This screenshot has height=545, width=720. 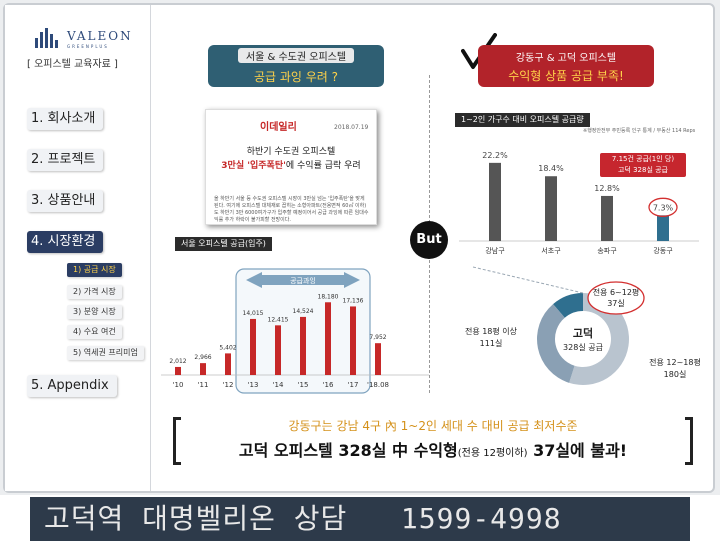 I want to click on x-tick-label: '12, so click(x=228, y=385).